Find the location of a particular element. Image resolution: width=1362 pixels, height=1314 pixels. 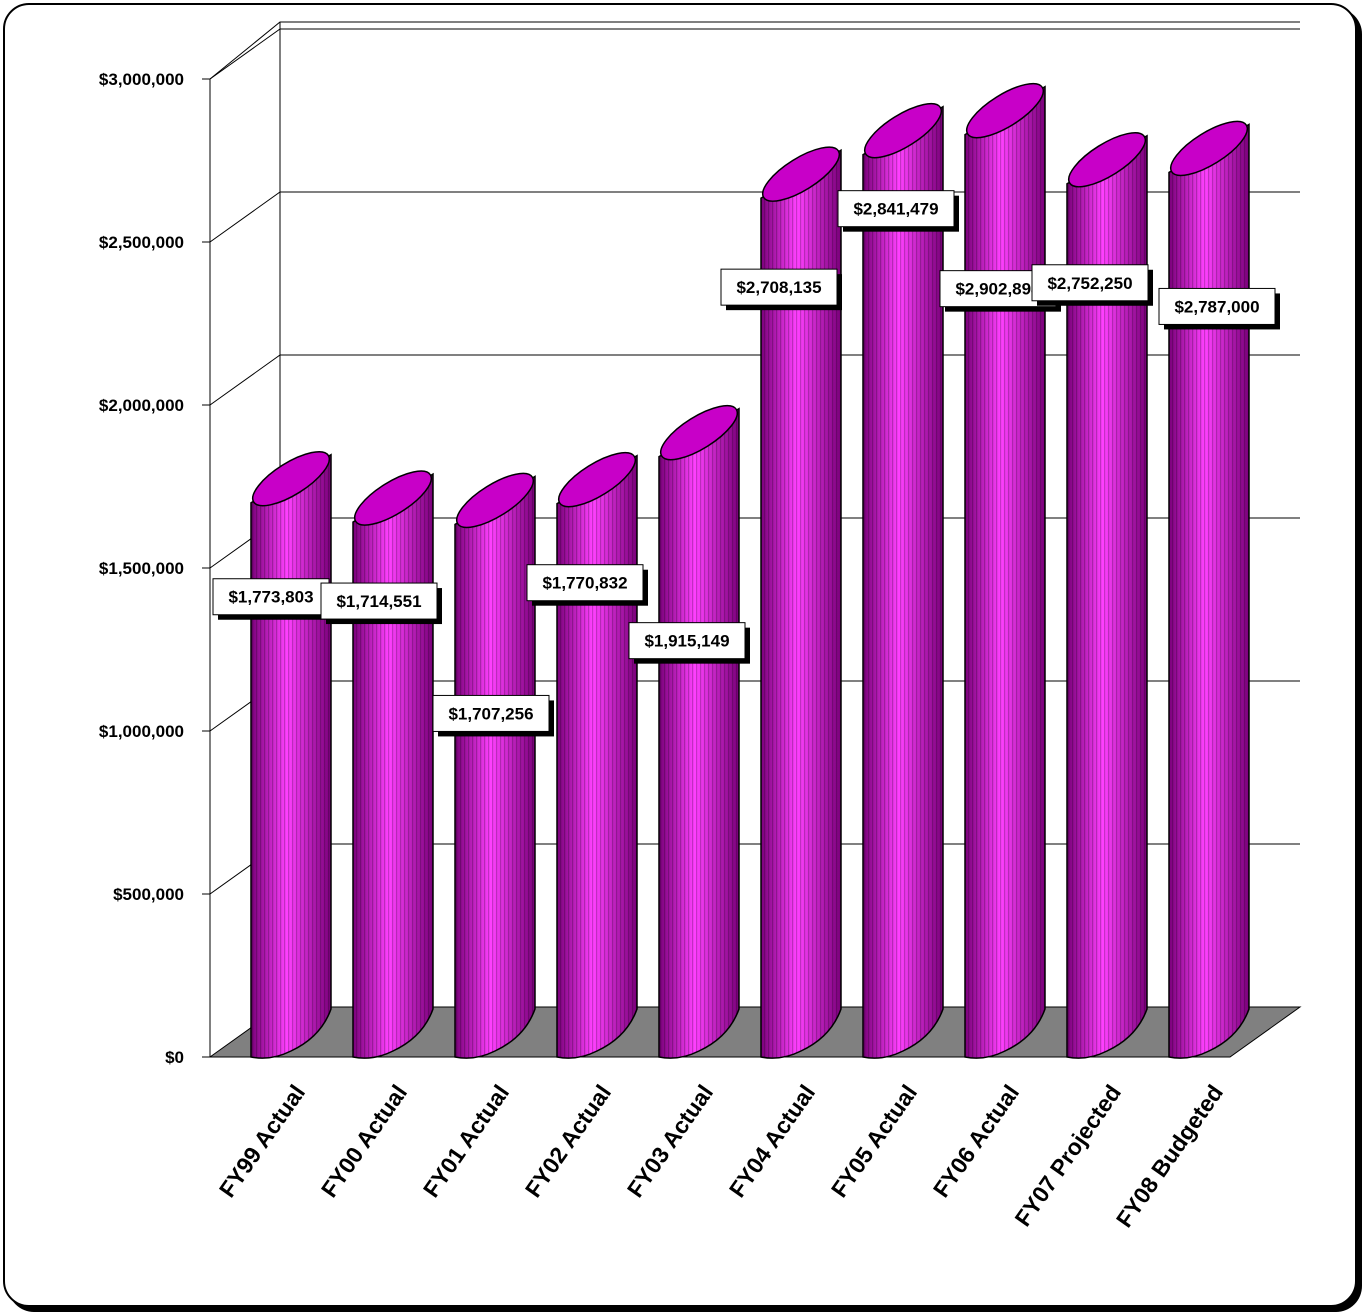

data-label-1: $1,714,551 is located at coordinates (381, 603).